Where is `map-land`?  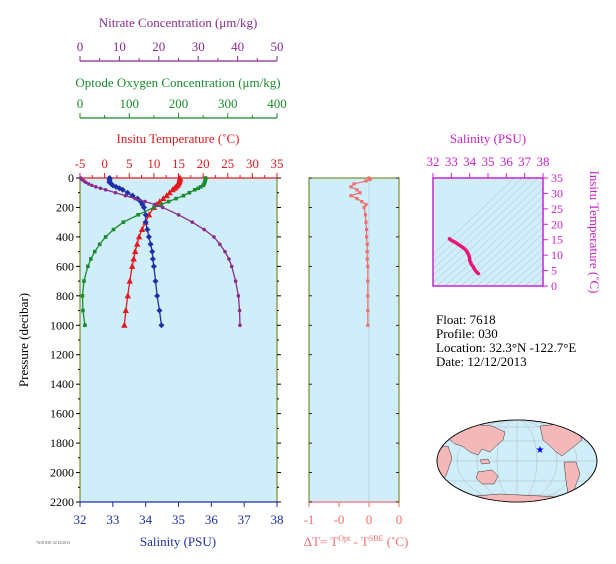
map-land is located at coordinates (515, 461).